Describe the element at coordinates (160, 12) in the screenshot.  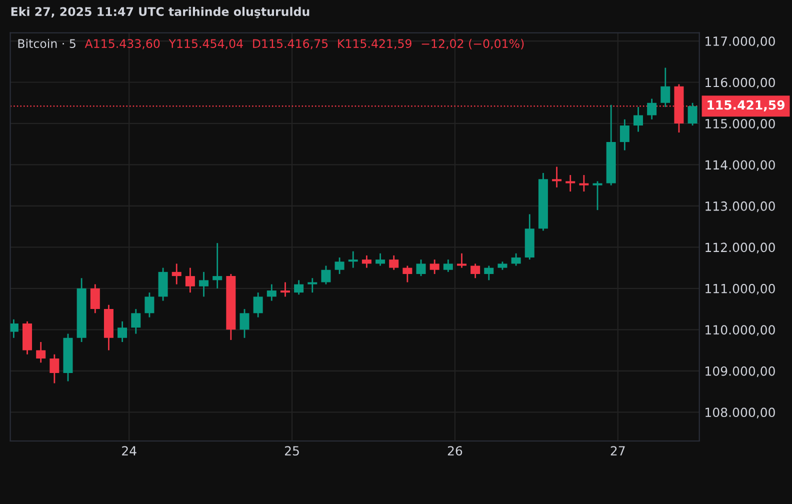
I see `chart-title: Eki 27, 2025 11:47 UTC tarihinde oluşturuldu` at that location.